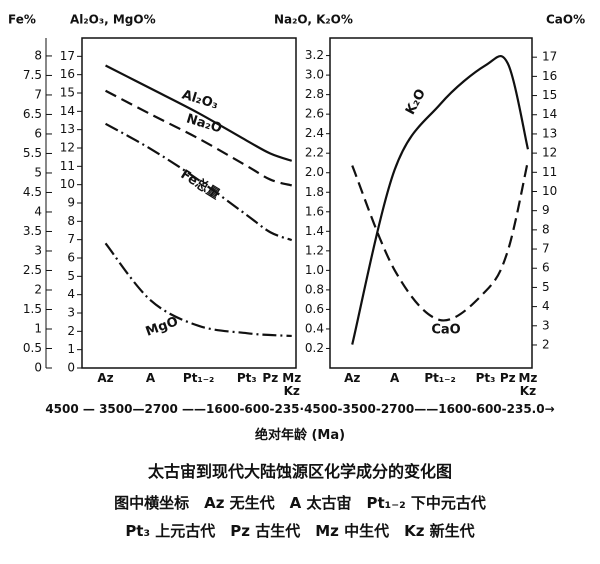  Describe the element at coordinates (32, 75) in the screenshot. I see `y-tick-label: 7.5` at that location.